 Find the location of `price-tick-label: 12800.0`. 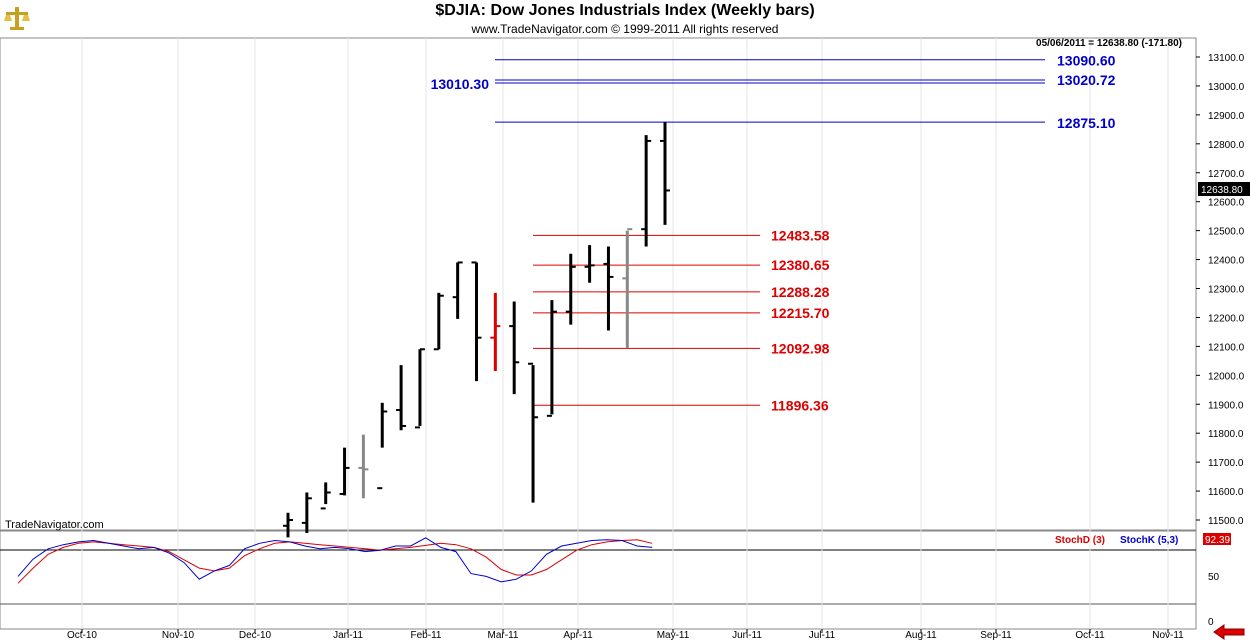

price-tick-label: 12800.0 is located at coordinates (1226, 145).